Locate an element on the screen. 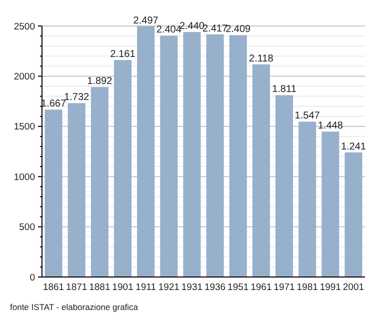 This screenshot has height=320, width=390. x-tick-label: 1911 is located at coordinates (146, 287).